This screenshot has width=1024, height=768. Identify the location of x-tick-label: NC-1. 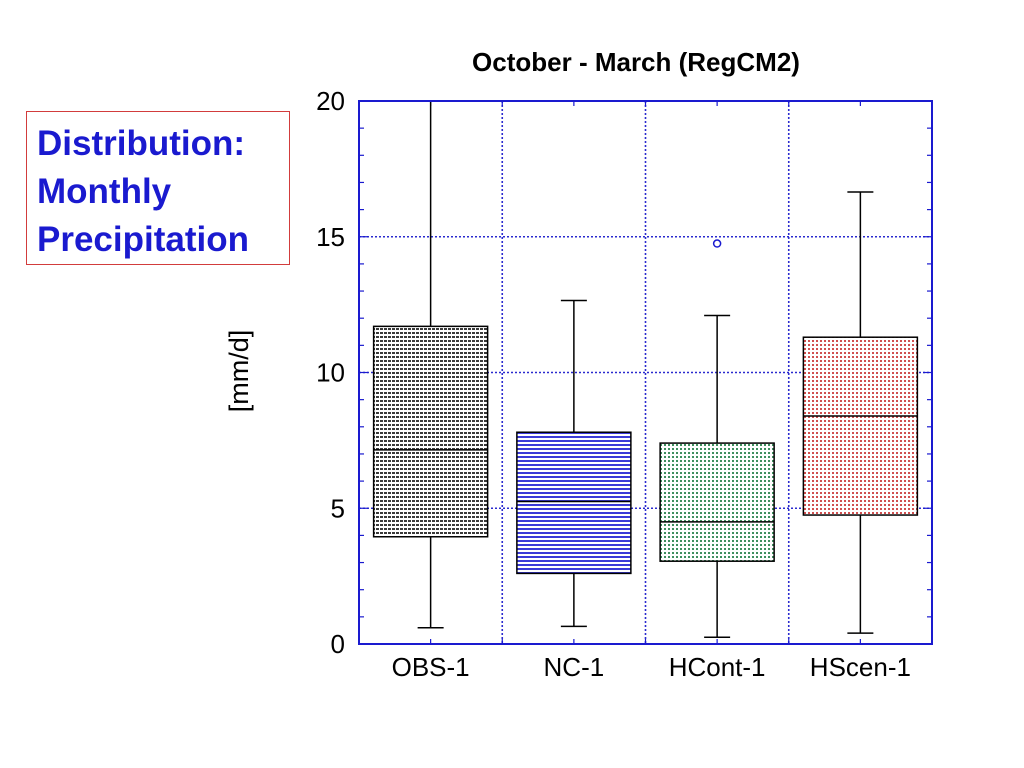
(574, 667).